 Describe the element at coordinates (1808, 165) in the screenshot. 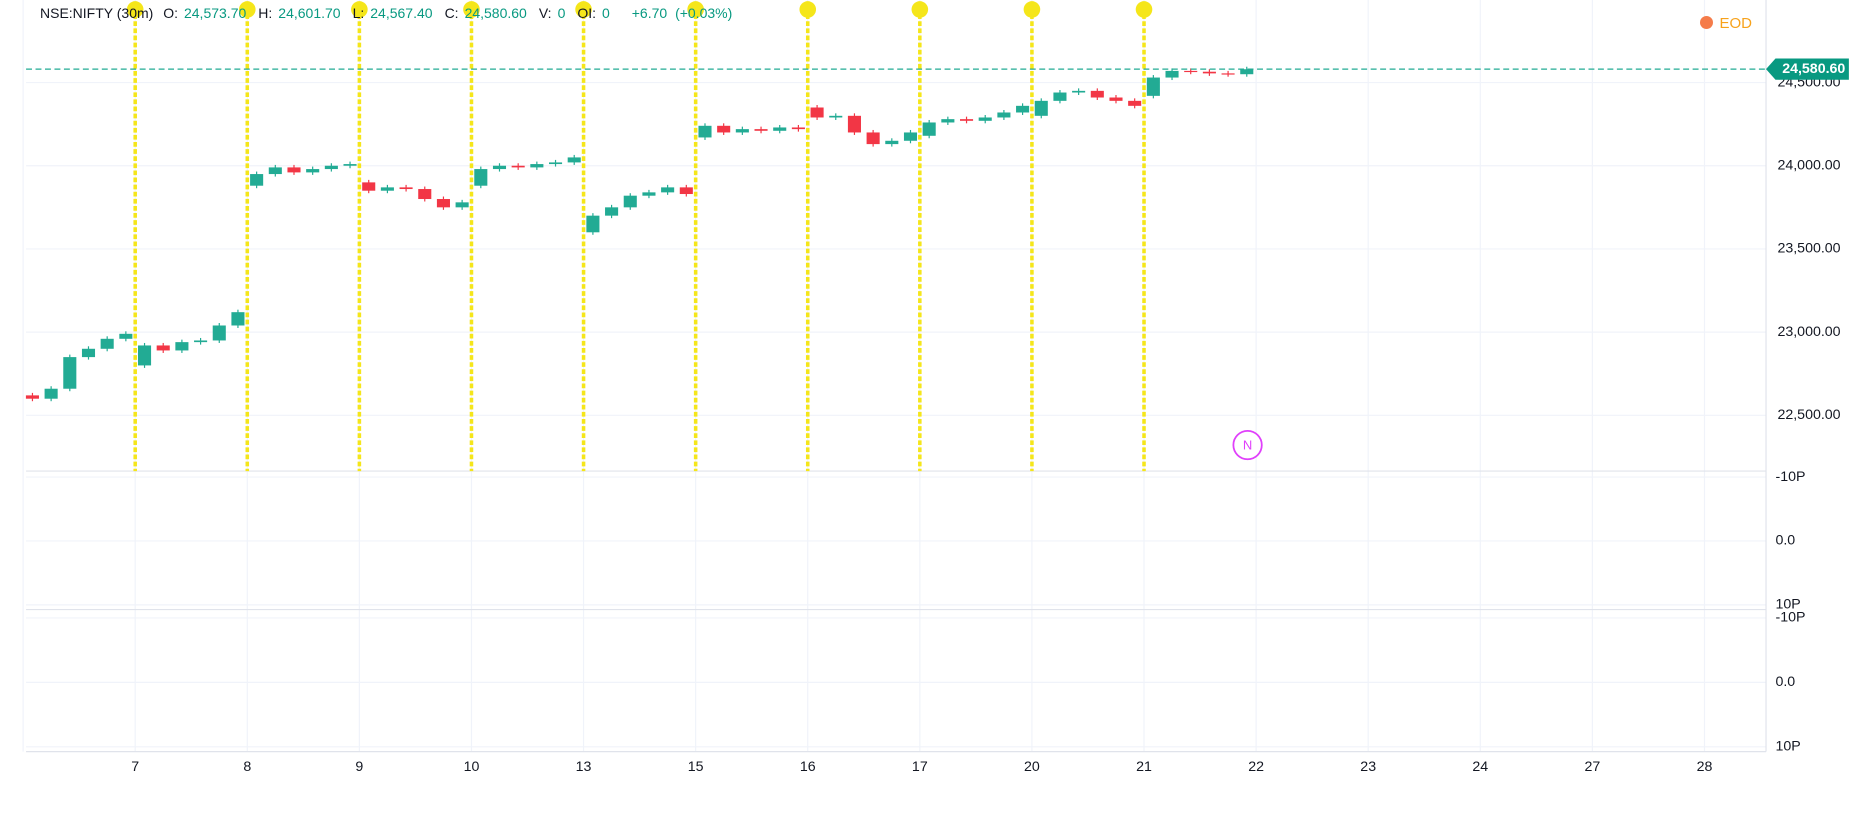

I see `y-tick-label: 24,000.00` at that location.